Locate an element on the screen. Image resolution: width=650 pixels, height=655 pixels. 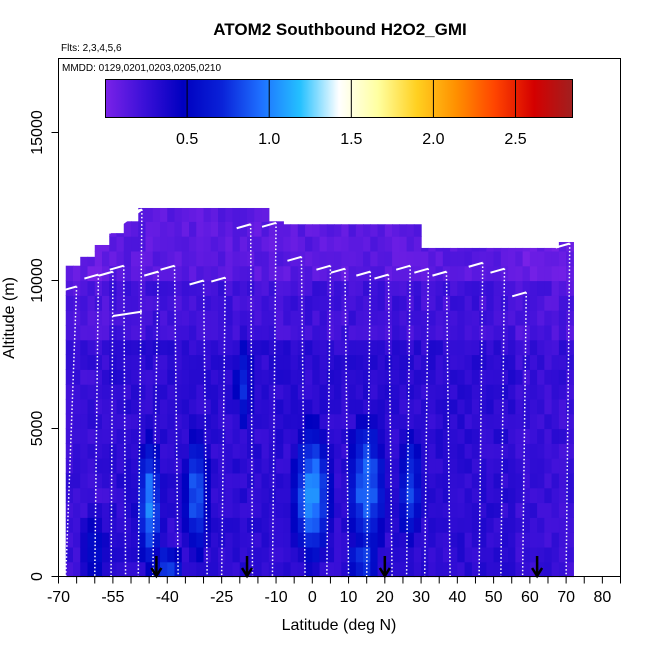
x-tick-label: -10 is located at coordinates (275, 597).